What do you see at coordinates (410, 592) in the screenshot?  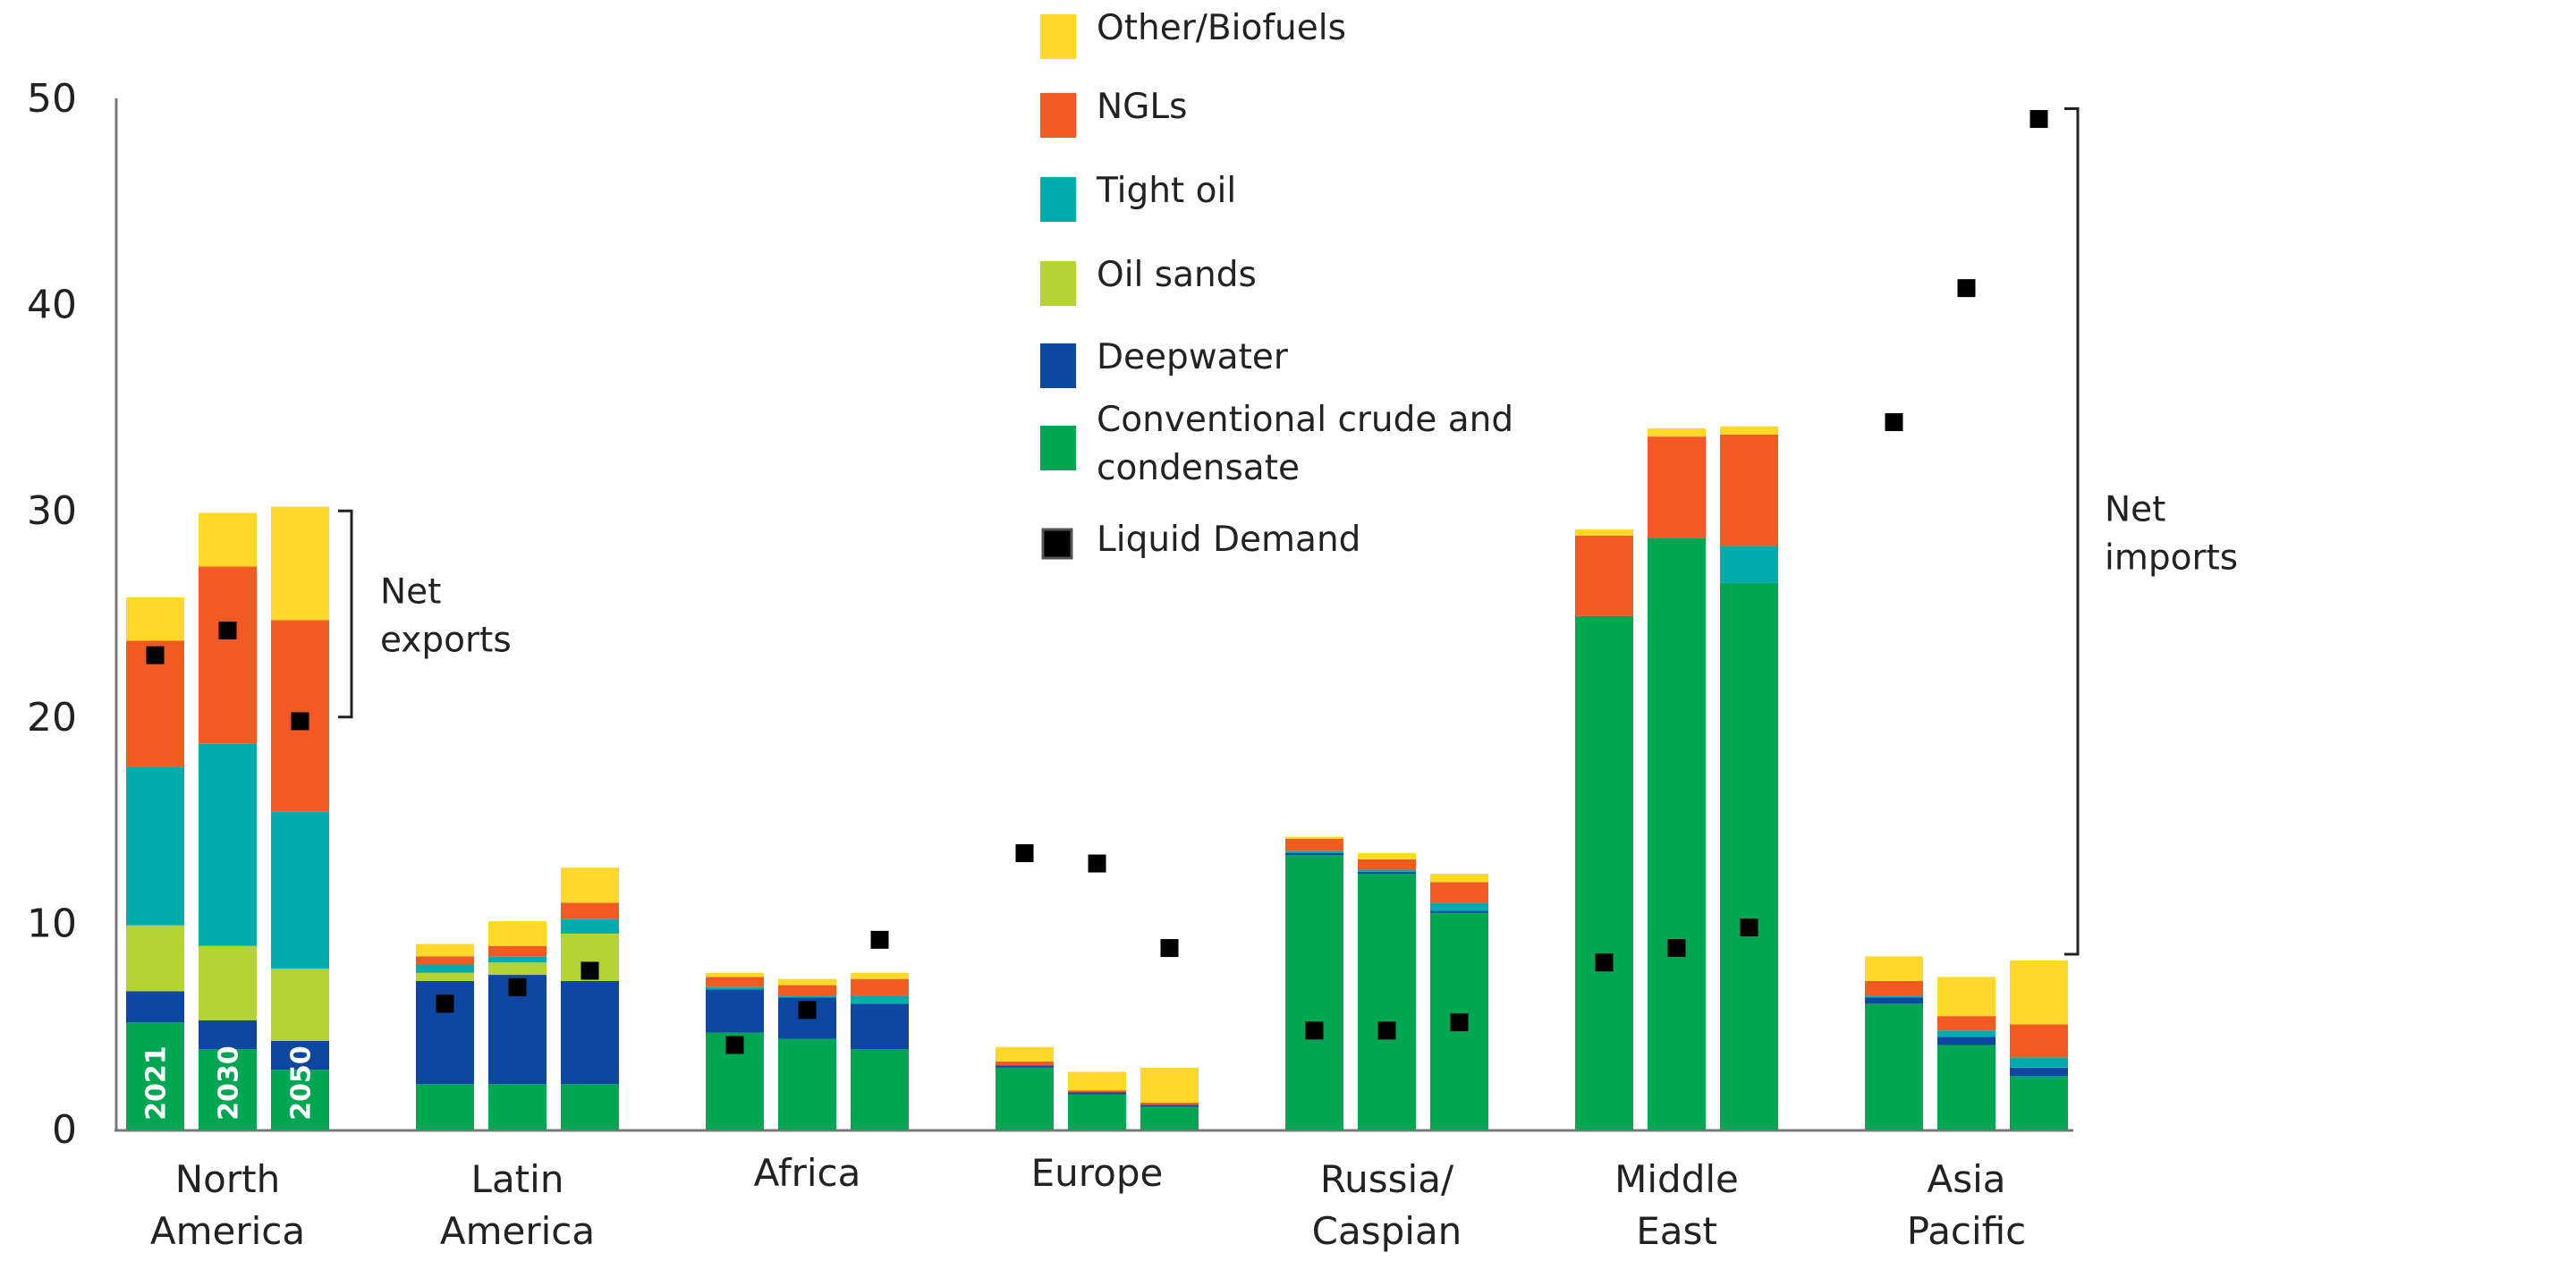 I see `annotation-label: Net` at bounding box center [410, 592].